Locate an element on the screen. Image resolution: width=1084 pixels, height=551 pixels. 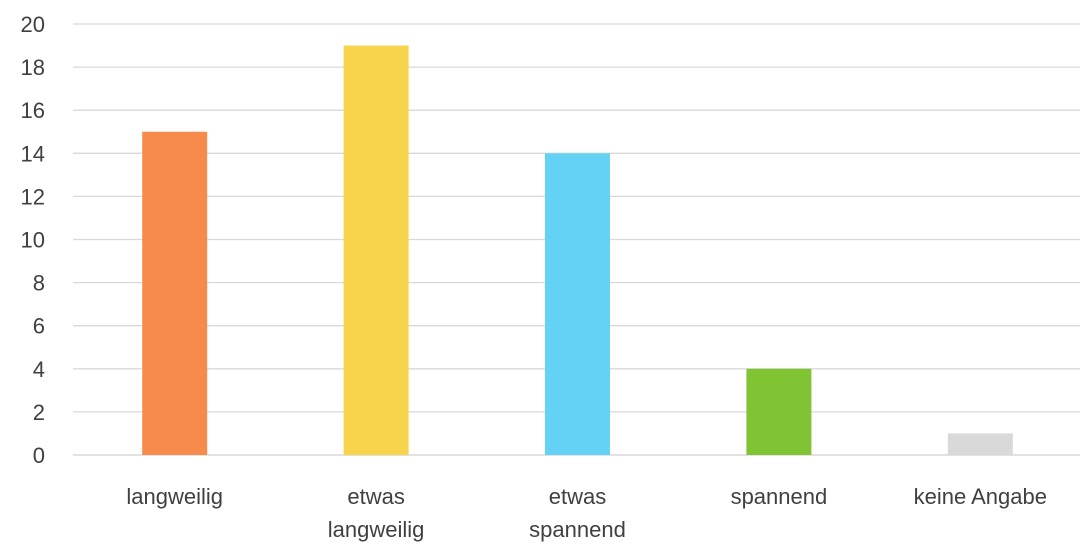
y-tick-label: 20 is located at coordinates (33, 24).